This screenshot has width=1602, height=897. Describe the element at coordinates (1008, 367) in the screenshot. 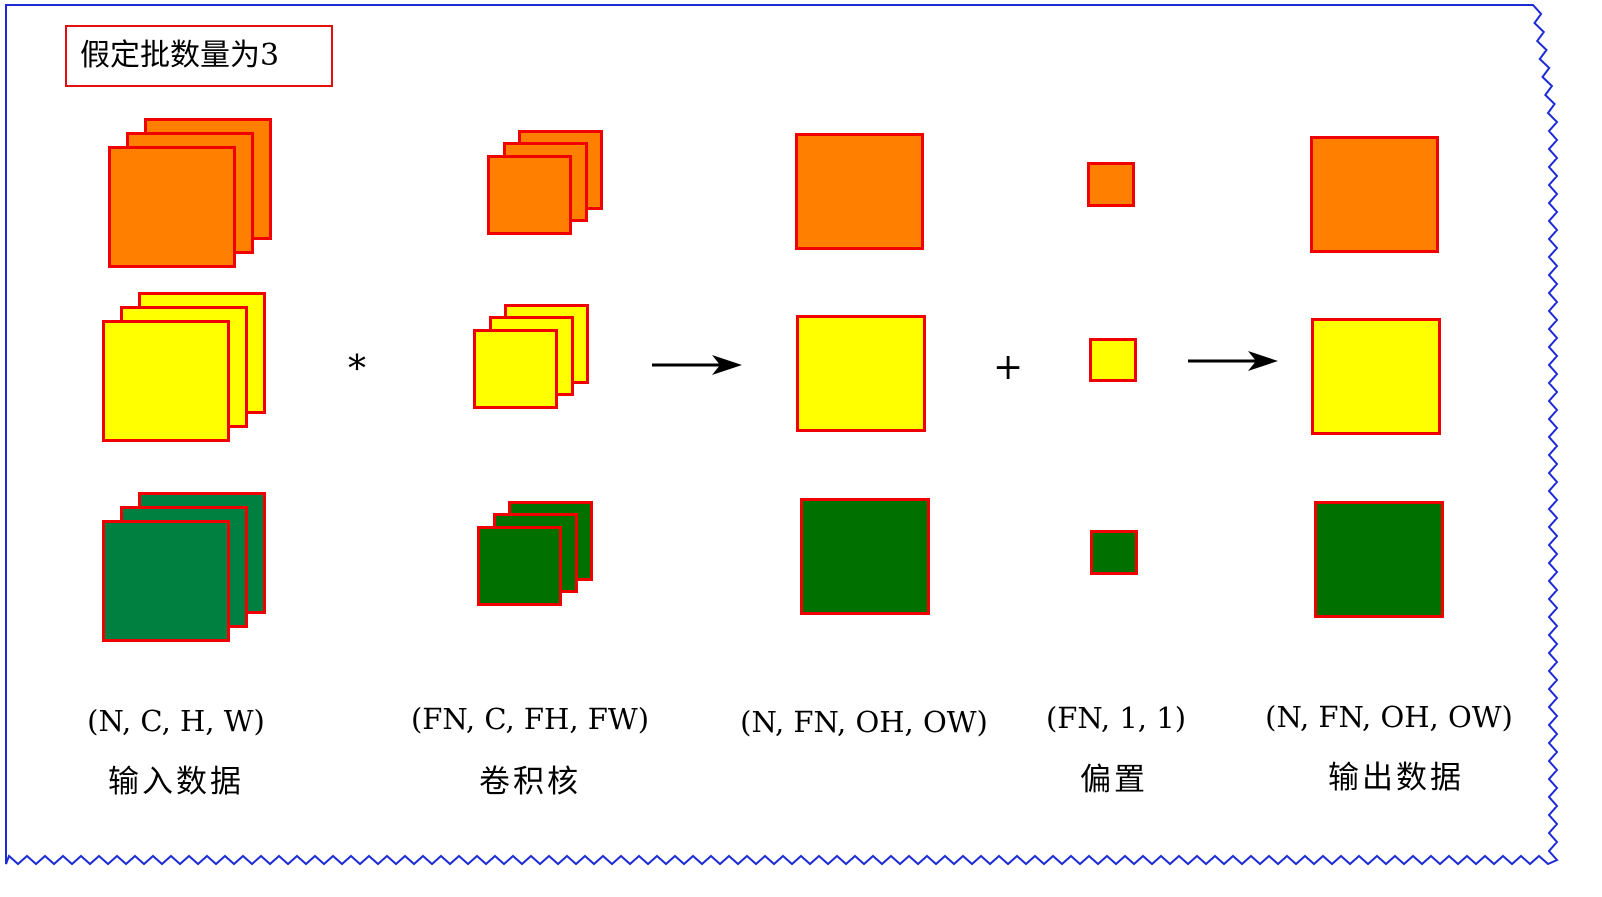

I see `add-operator: +` at that location.